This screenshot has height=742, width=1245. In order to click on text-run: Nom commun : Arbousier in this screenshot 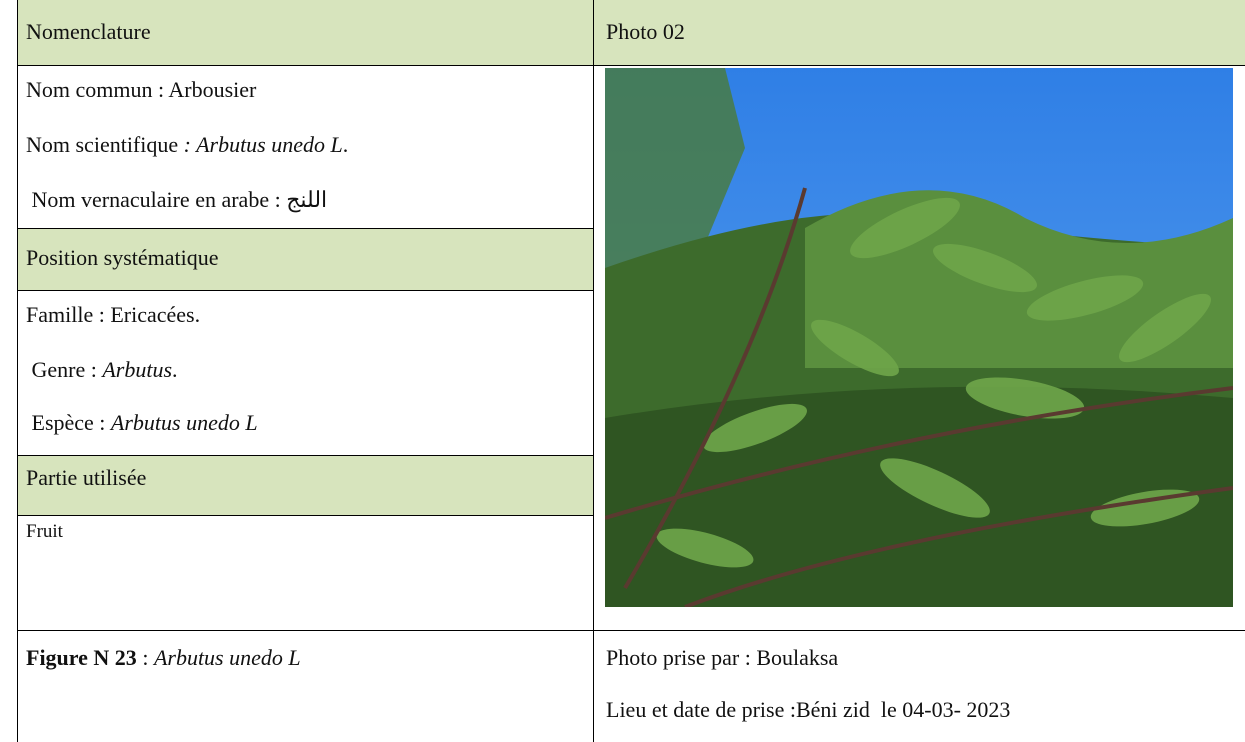, I will do `click(141, 89)`.